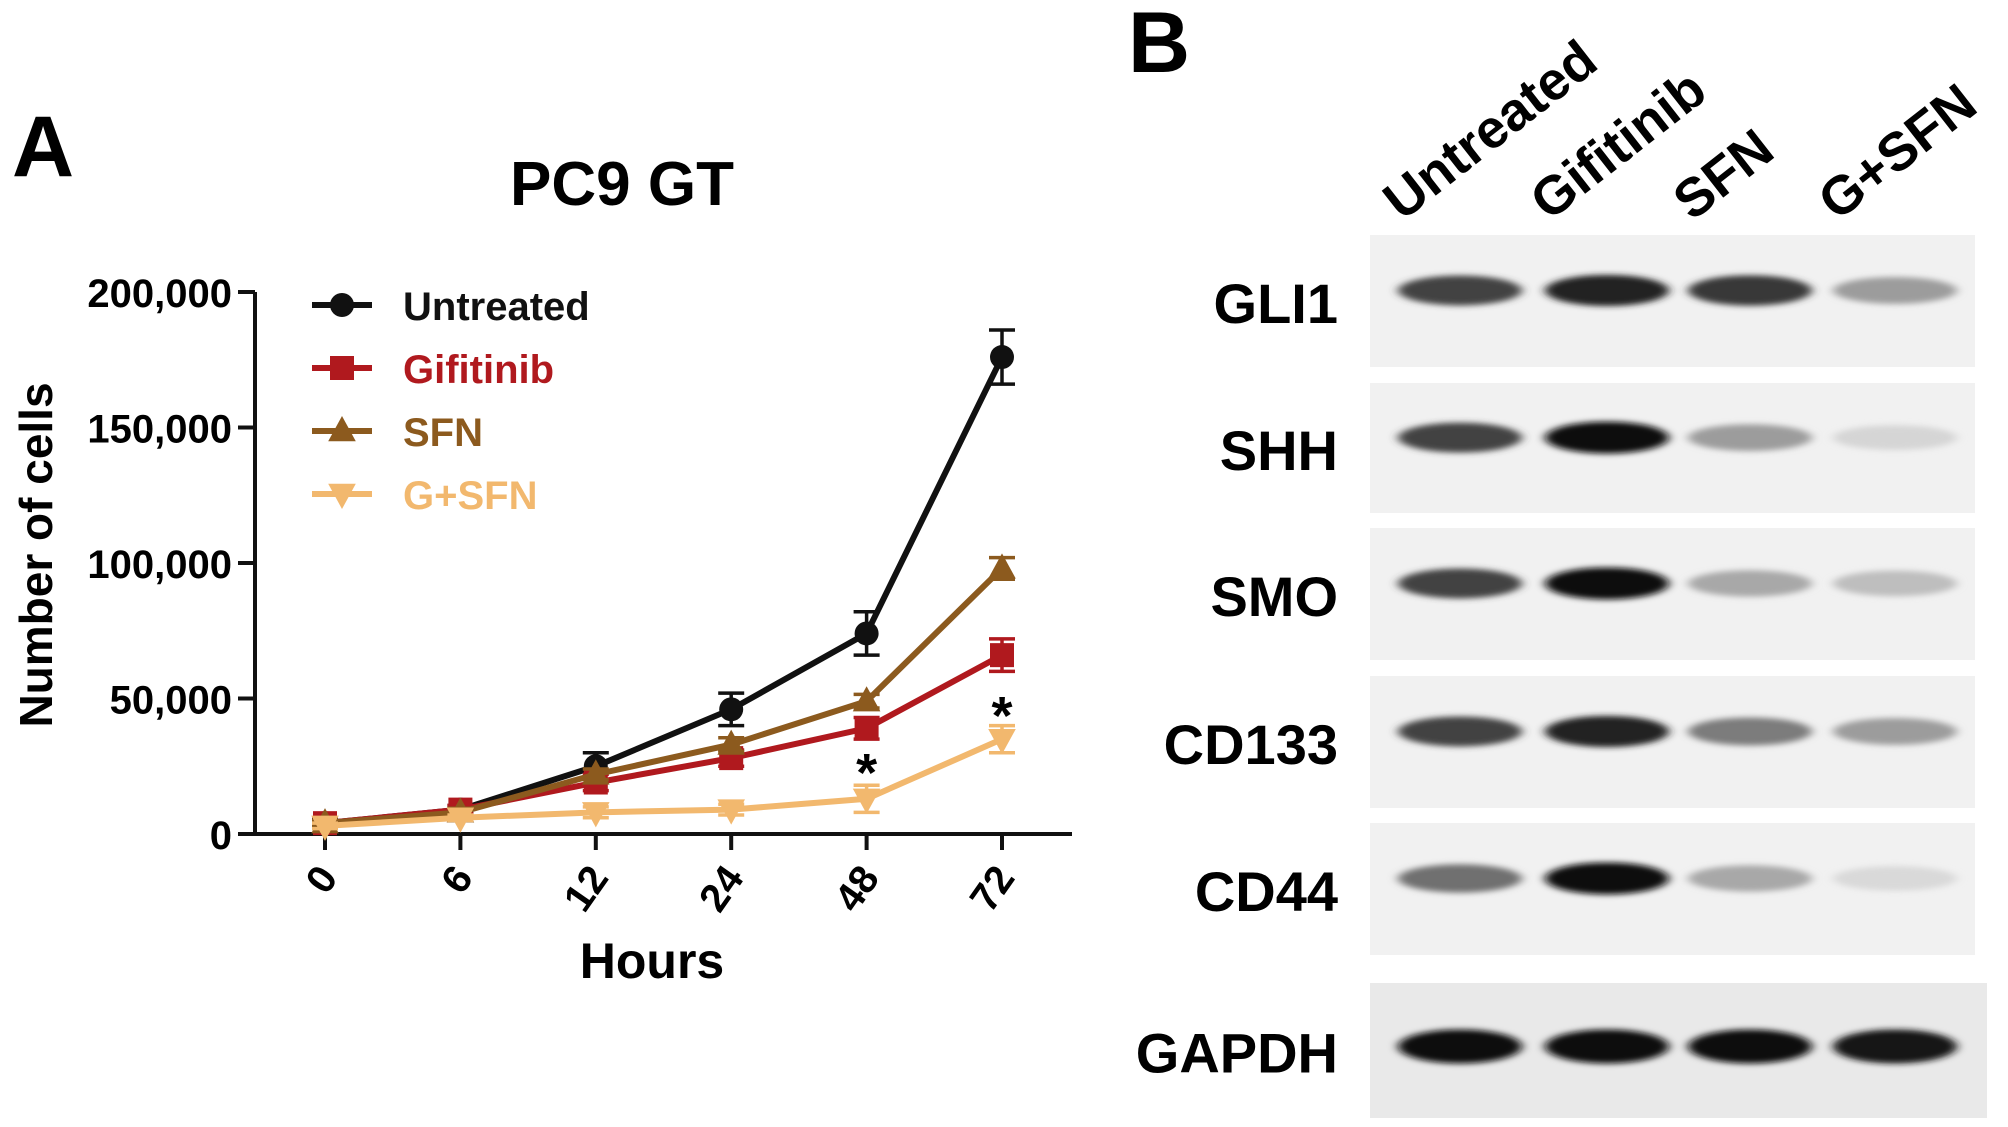  Describe the element at coordinates (722, 888) in the screenshot. I see `x-tick-label: 24` at that location.